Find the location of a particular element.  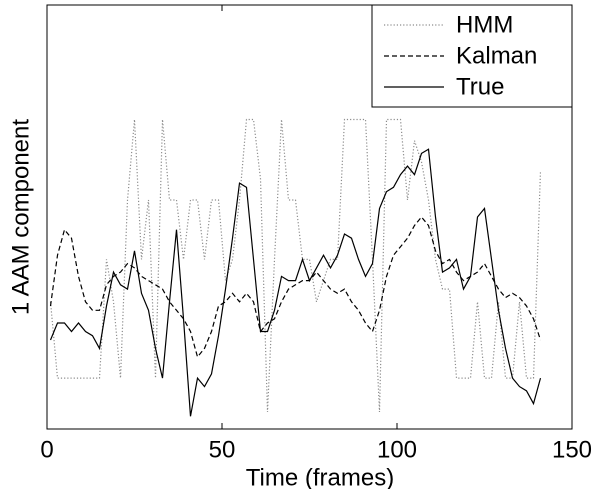

y-axis-label: 1 AAM component is located at coordinates (20, 217).